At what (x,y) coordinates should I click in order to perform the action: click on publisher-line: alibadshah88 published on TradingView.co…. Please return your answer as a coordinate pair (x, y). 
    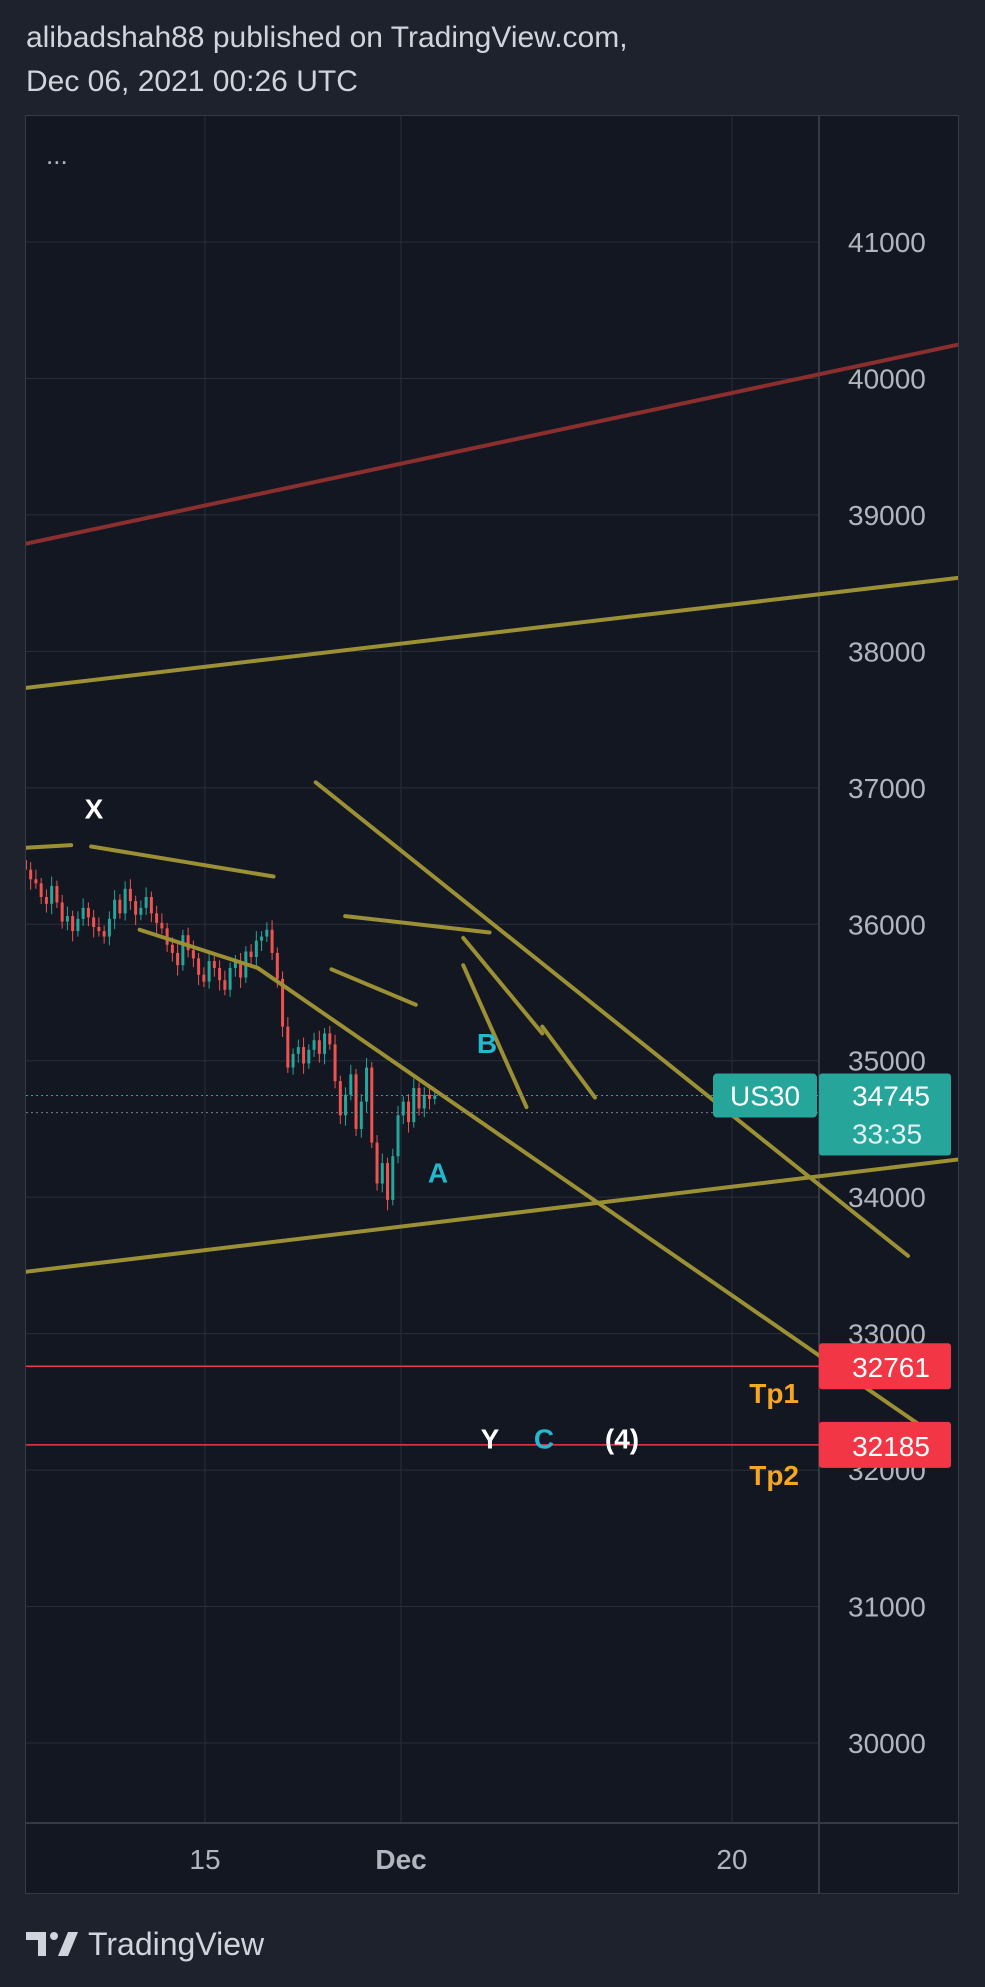
    Looking at the image, I should click on (327, 37).